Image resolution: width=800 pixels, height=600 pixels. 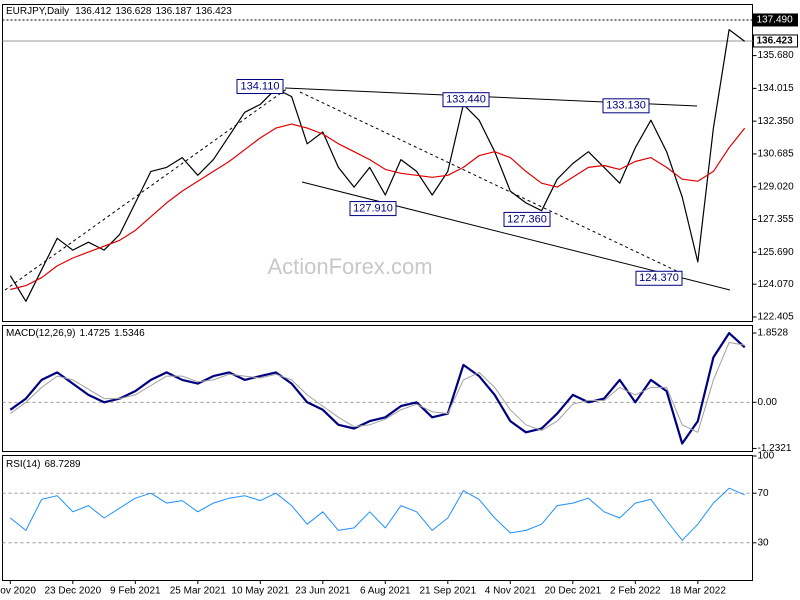 What do you see at coordinates (768, 402) in the screenshot?
I see `y-tick-label: 0.00` at bounding box center [768, 402].